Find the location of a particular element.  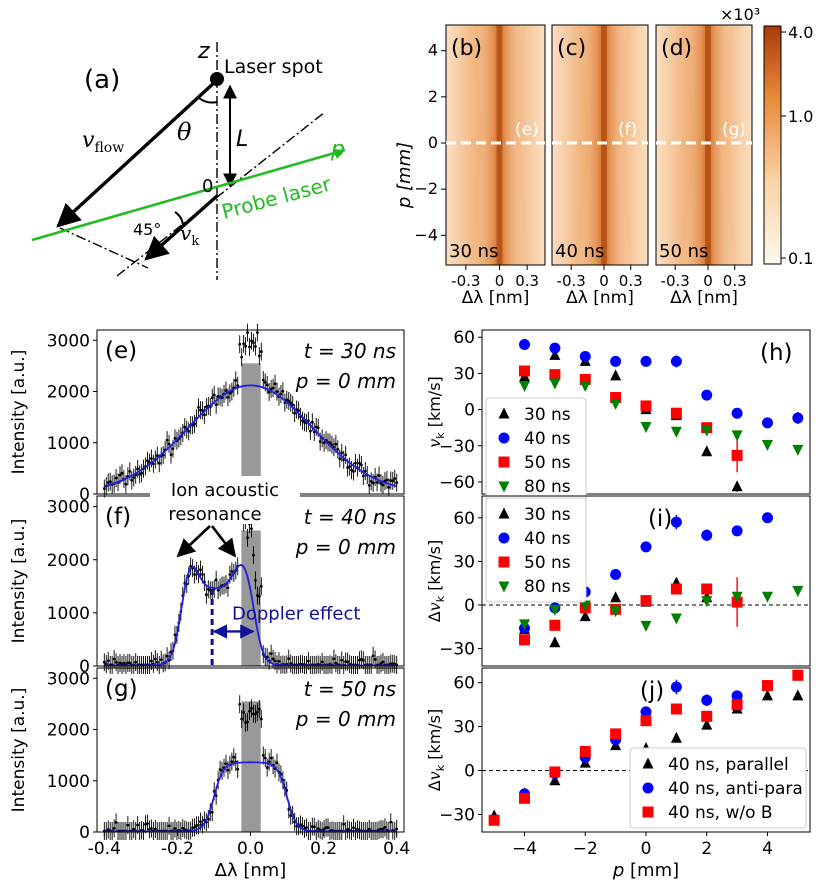

projection-line is located at coordinates (104, 248).